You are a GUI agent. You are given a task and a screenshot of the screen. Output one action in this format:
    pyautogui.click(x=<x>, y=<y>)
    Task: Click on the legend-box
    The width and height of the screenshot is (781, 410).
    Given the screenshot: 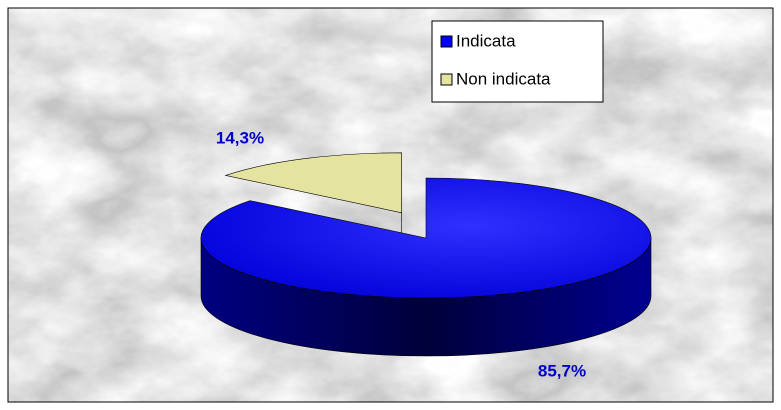 What is the action you would take?
    pyautogui.click(x=517, y=61)
    